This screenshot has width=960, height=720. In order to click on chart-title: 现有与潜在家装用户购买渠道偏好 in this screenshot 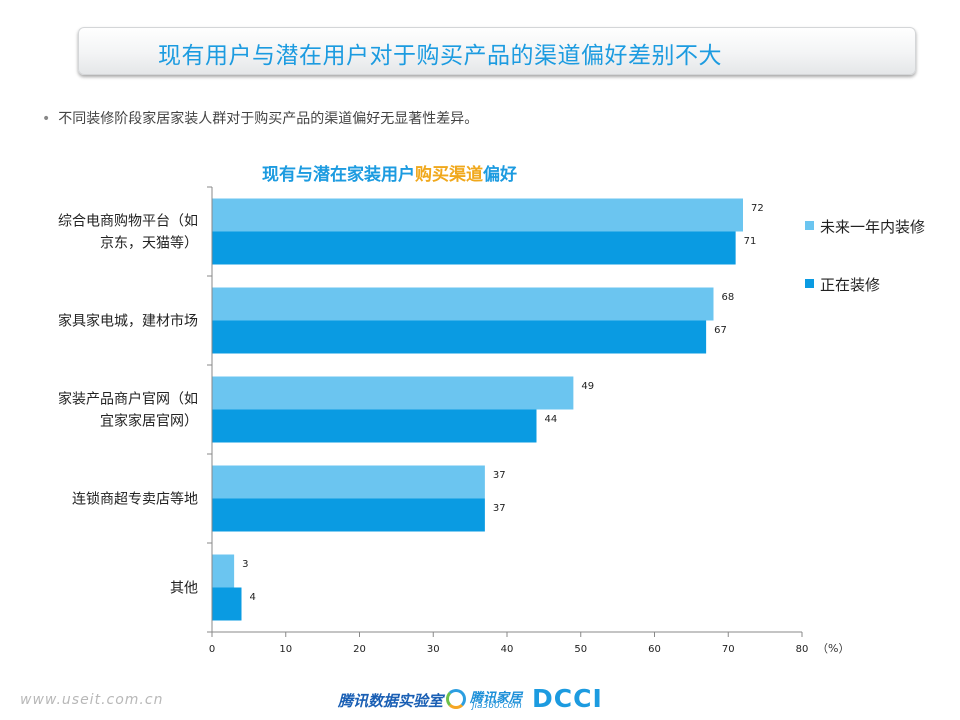, I will do `click(389, 172)`.